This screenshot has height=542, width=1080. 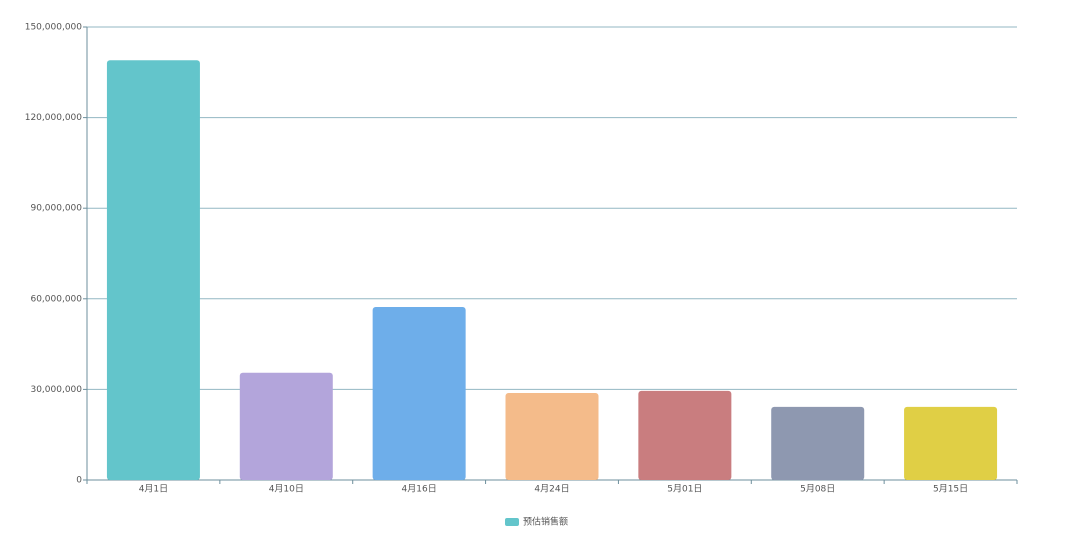 I want to click on x-tick-label: 4月16日, so click(x=419, y=489).